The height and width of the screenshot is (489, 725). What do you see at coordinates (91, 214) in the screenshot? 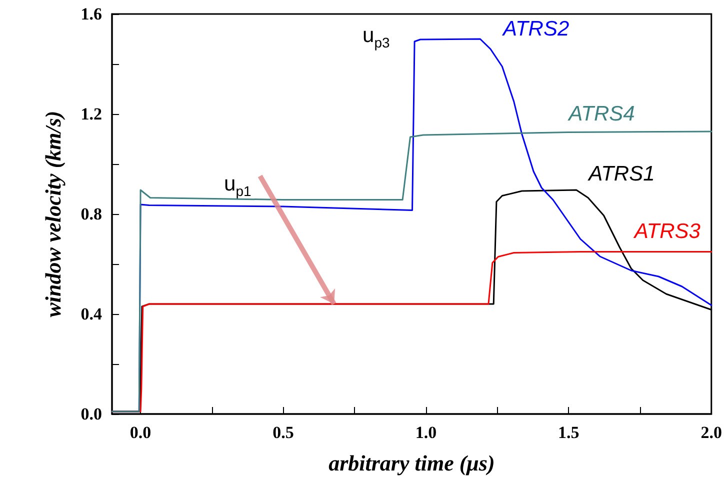
I see `y-tick-label: 0.8` at bounding box center [91, 214].